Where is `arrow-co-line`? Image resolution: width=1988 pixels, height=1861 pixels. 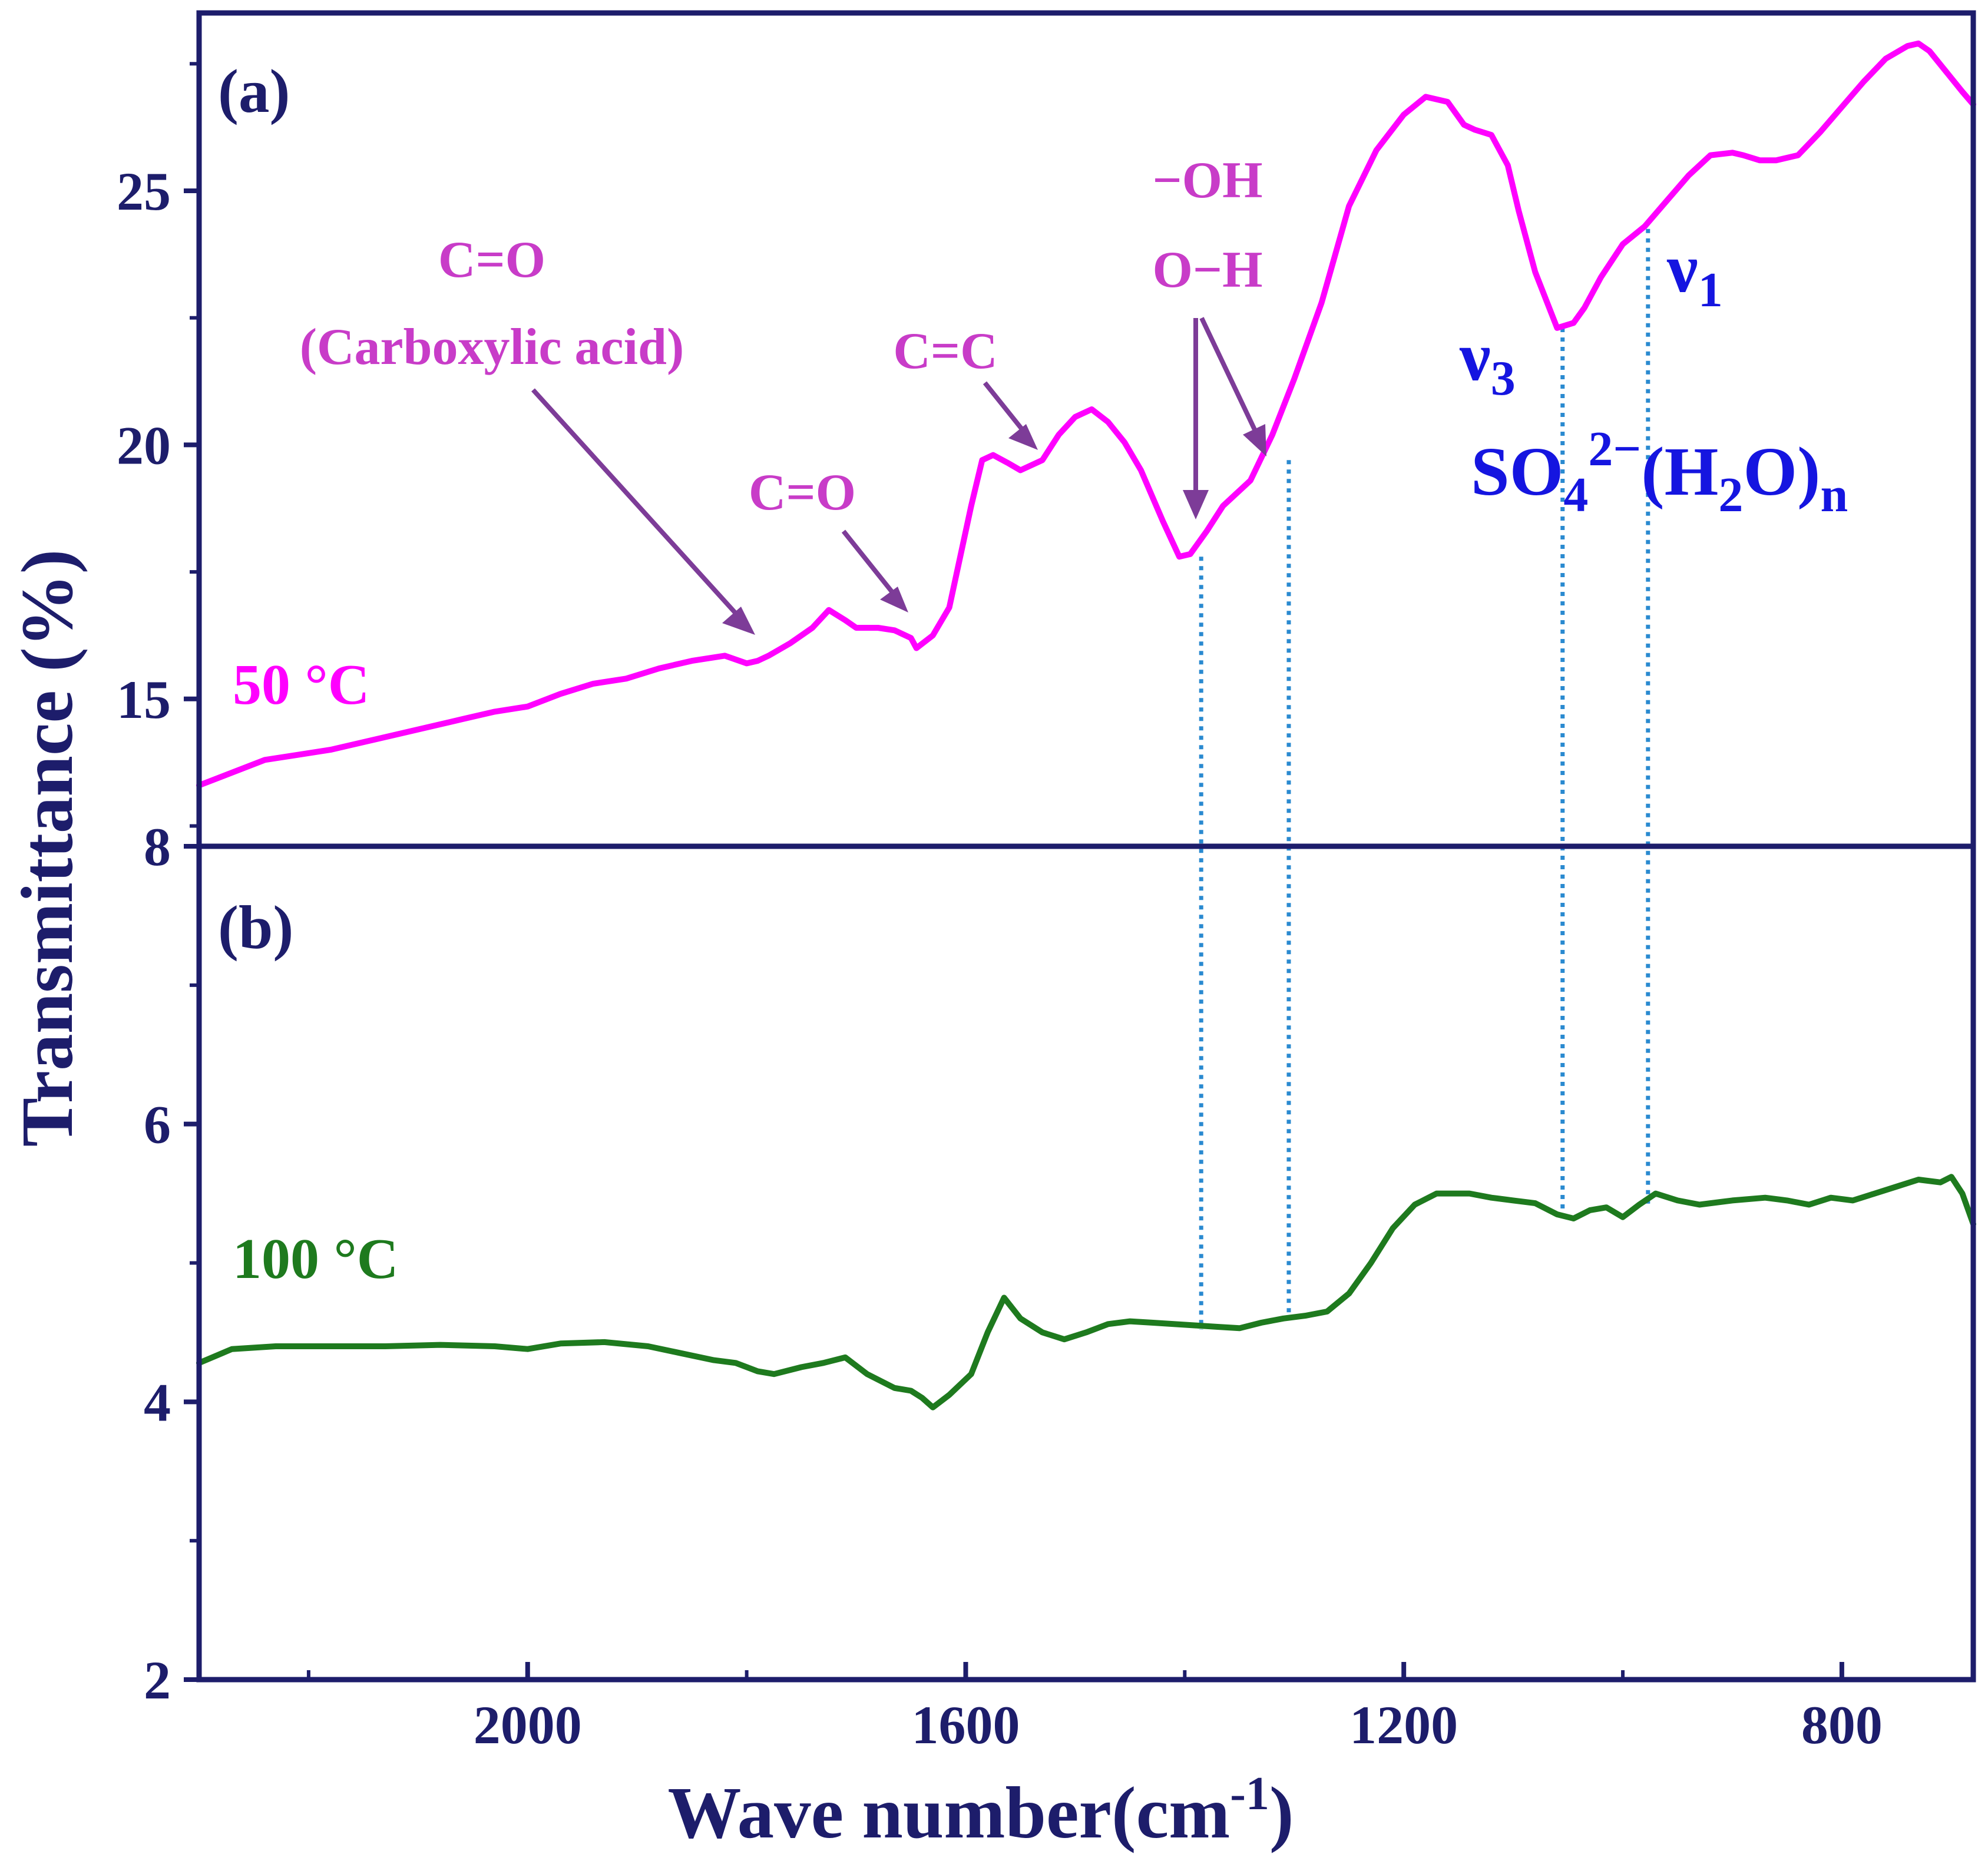 arrow-co-line is located at coordinates (870, 563).